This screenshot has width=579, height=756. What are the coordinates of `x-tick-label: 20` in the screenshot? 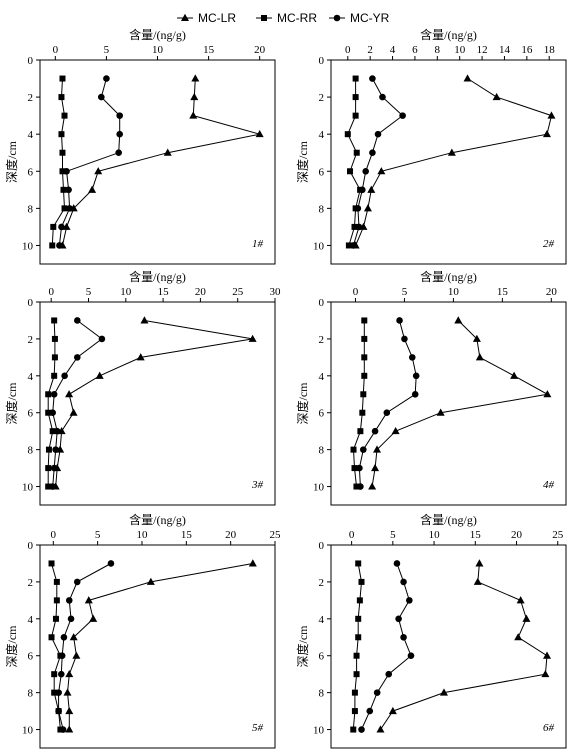 It's located at (260, 50).